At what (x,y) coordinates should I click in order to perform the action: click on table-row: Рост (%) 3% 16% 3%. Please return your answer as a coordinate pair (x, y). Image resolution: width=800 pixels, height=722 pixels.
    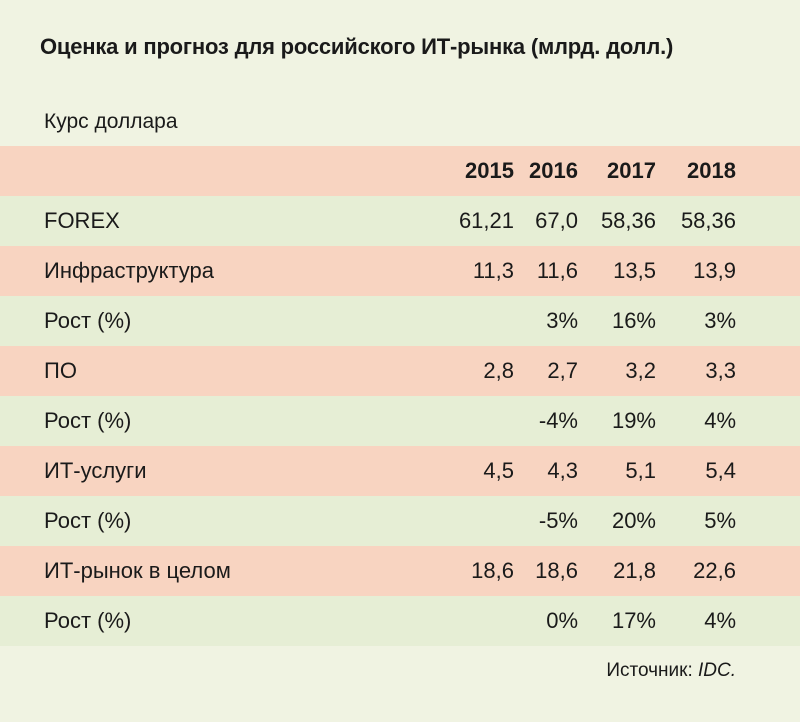
    Looking at the image, I should click on (400, 321).